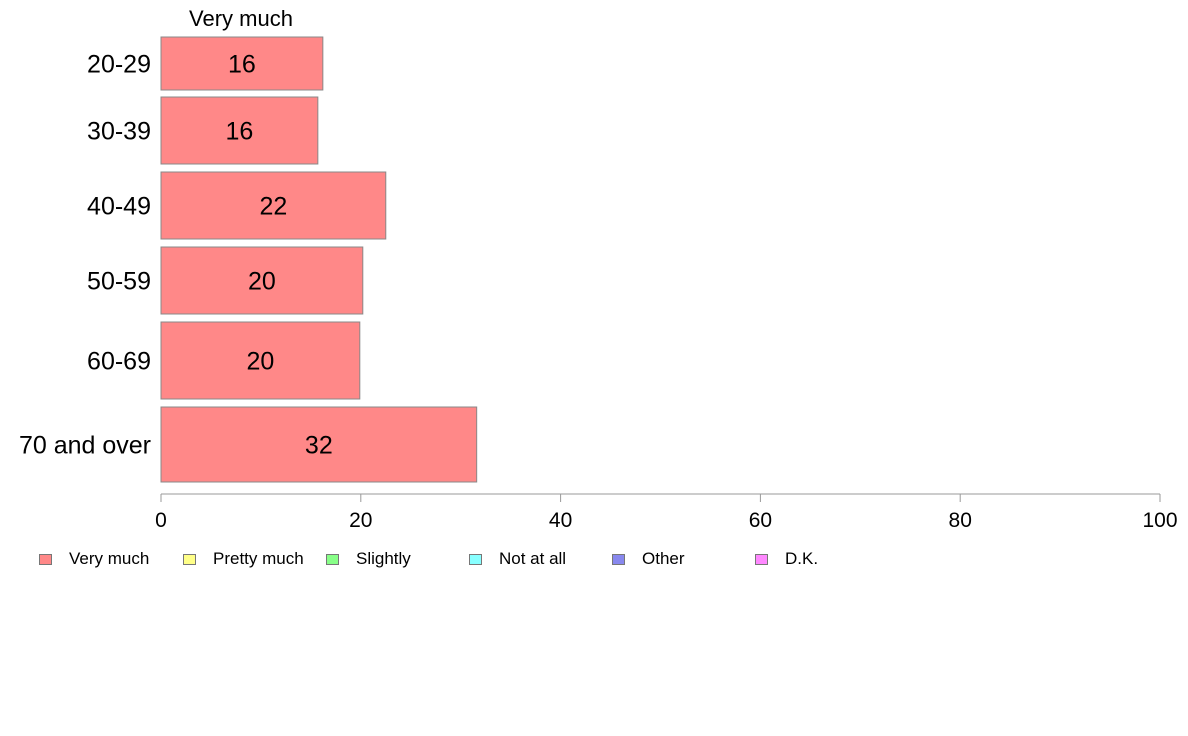  I want to click on legend-label: Other, so click(663, 558).